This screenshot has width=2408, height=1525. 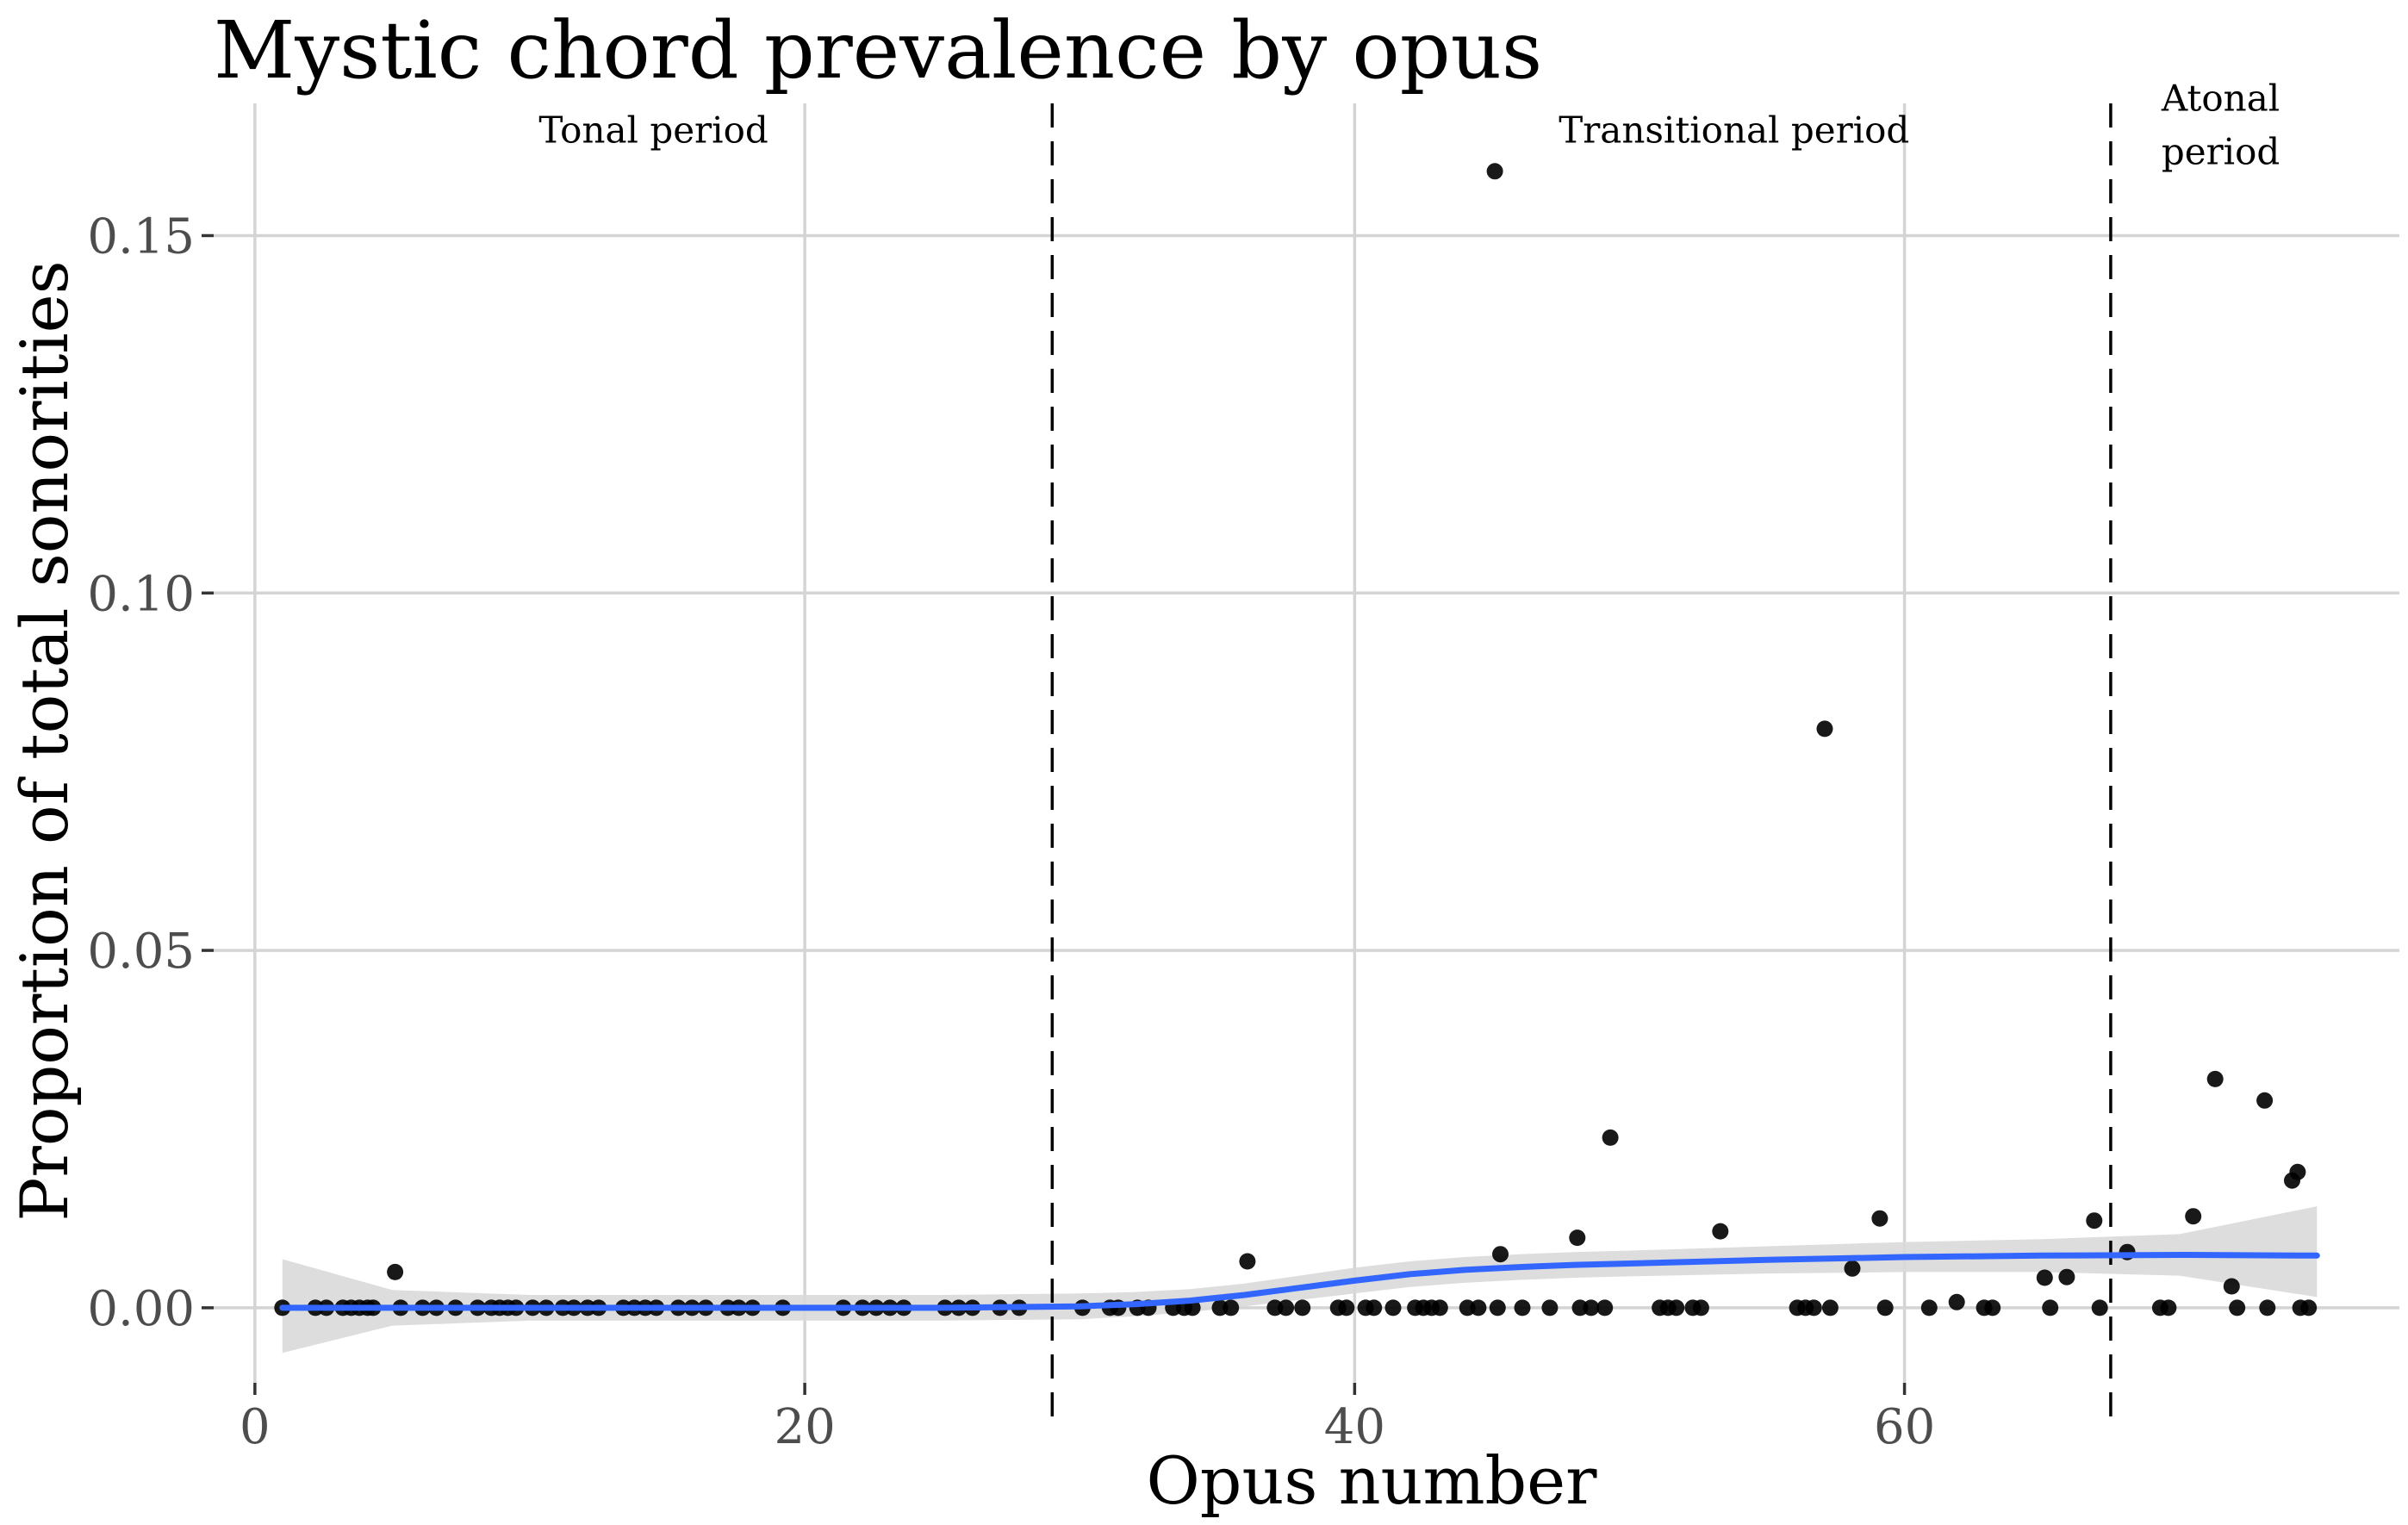 I want to click on period-label-0: Tonal period, so click(x=653, y=130).